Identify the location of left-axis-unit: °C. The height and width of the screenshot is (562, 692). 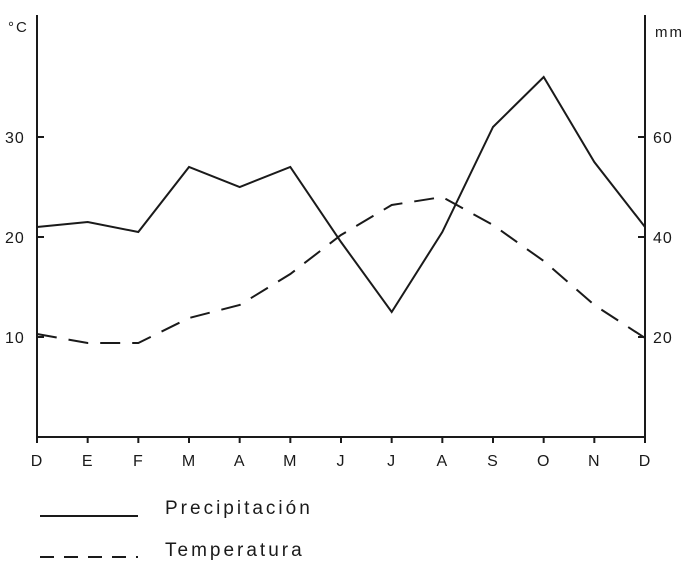
(18, 27).